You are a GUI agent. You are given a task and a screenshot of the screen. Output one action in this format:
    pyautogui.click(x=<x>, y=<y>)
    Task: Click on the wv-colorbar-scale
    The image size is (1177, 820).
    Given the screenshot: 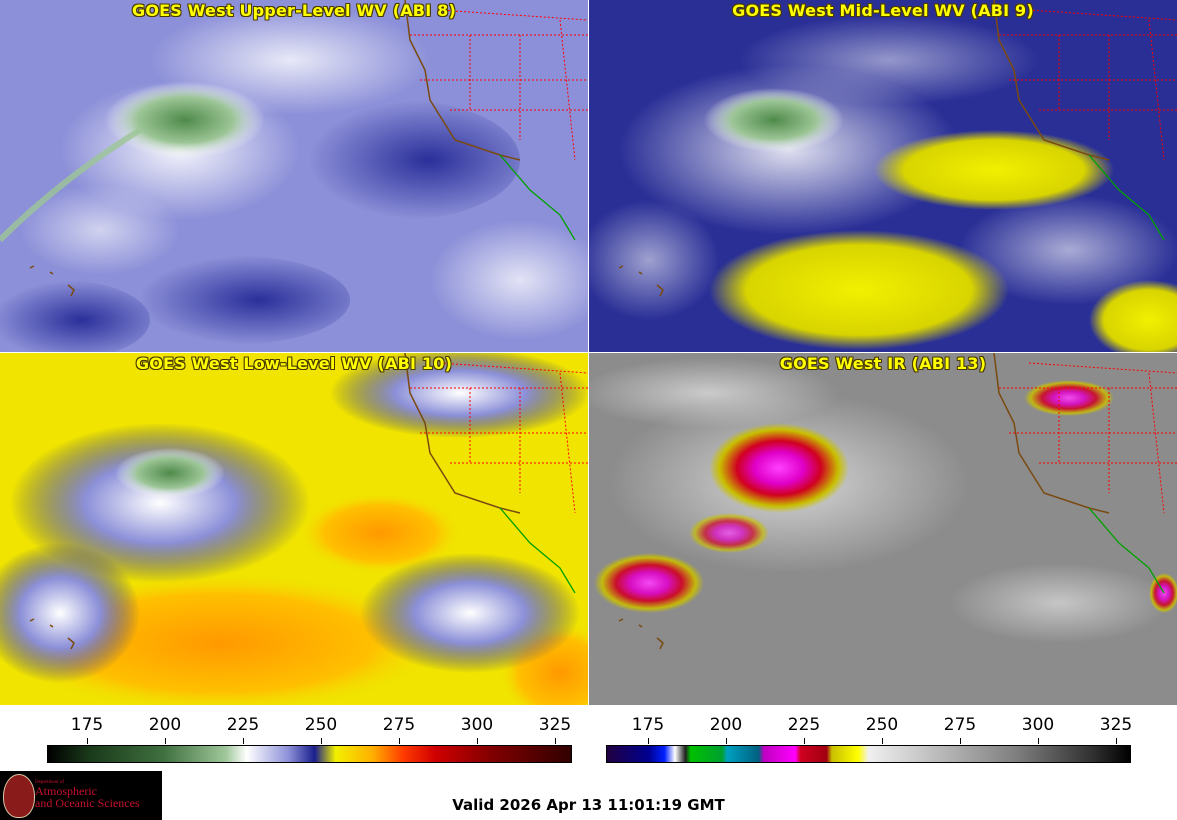 What is the action you would take?
    pyautogui.click(x=309, y=754)
    